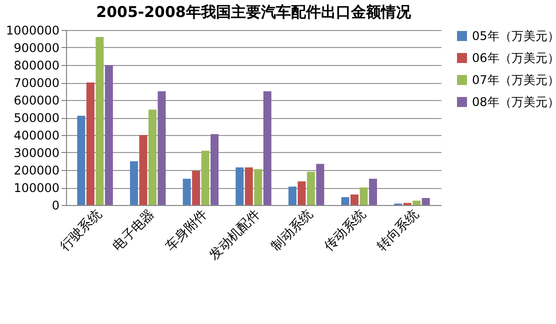 The height and width of the screenshot is (324, 556). What do you see at coordinates (134, 230) in the screenshot?
I see `x-tick-label: 电子电器` at bounding box center [134, 230].